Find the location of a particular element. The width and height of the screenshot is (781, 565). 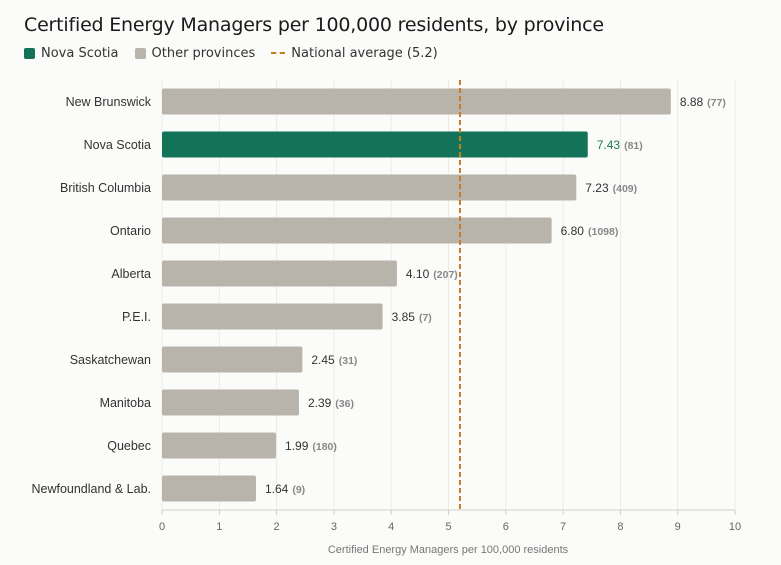

data-label: 6.80 (1098) is located at coordinates (590, 231).